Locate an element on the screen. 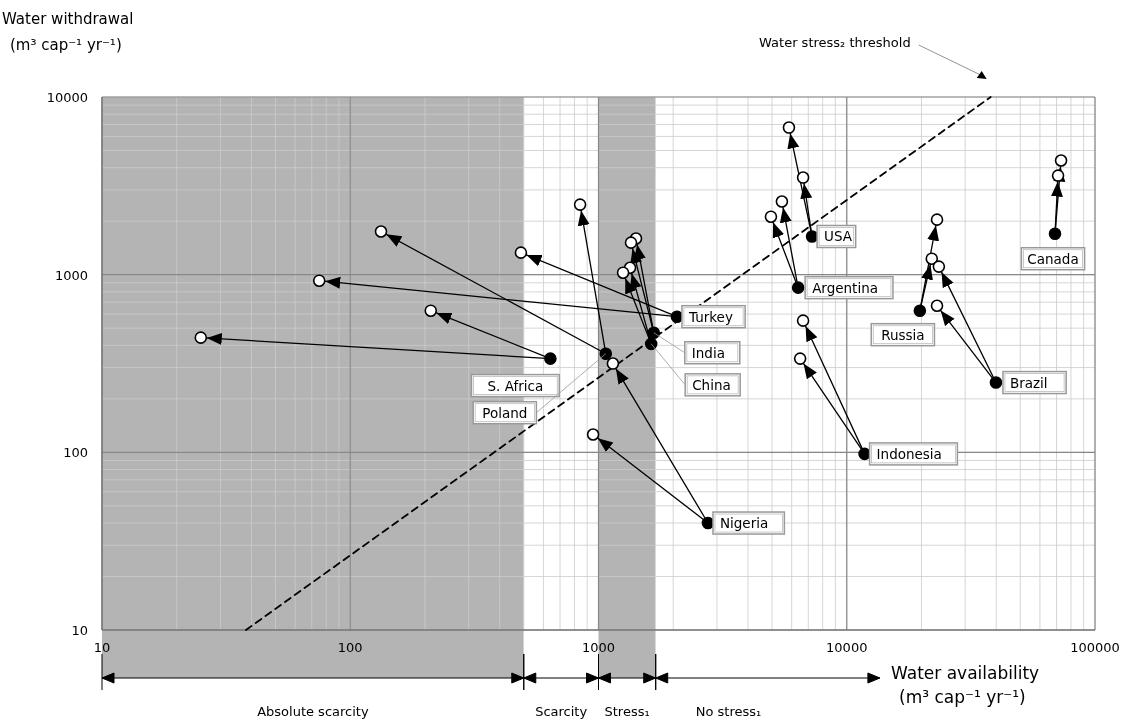 This screenshot has width=1129, height=723. band-label: Scarcity is located at coordinates (561, 711).